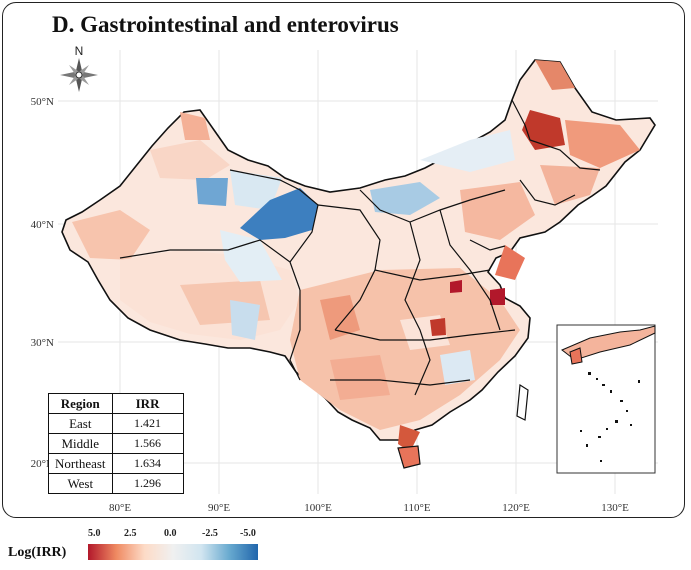  What do you see at coordinates (248, 533) in the screenshot?
I see `legend-tick-label: -5.0` at bounding box center [248, 533].